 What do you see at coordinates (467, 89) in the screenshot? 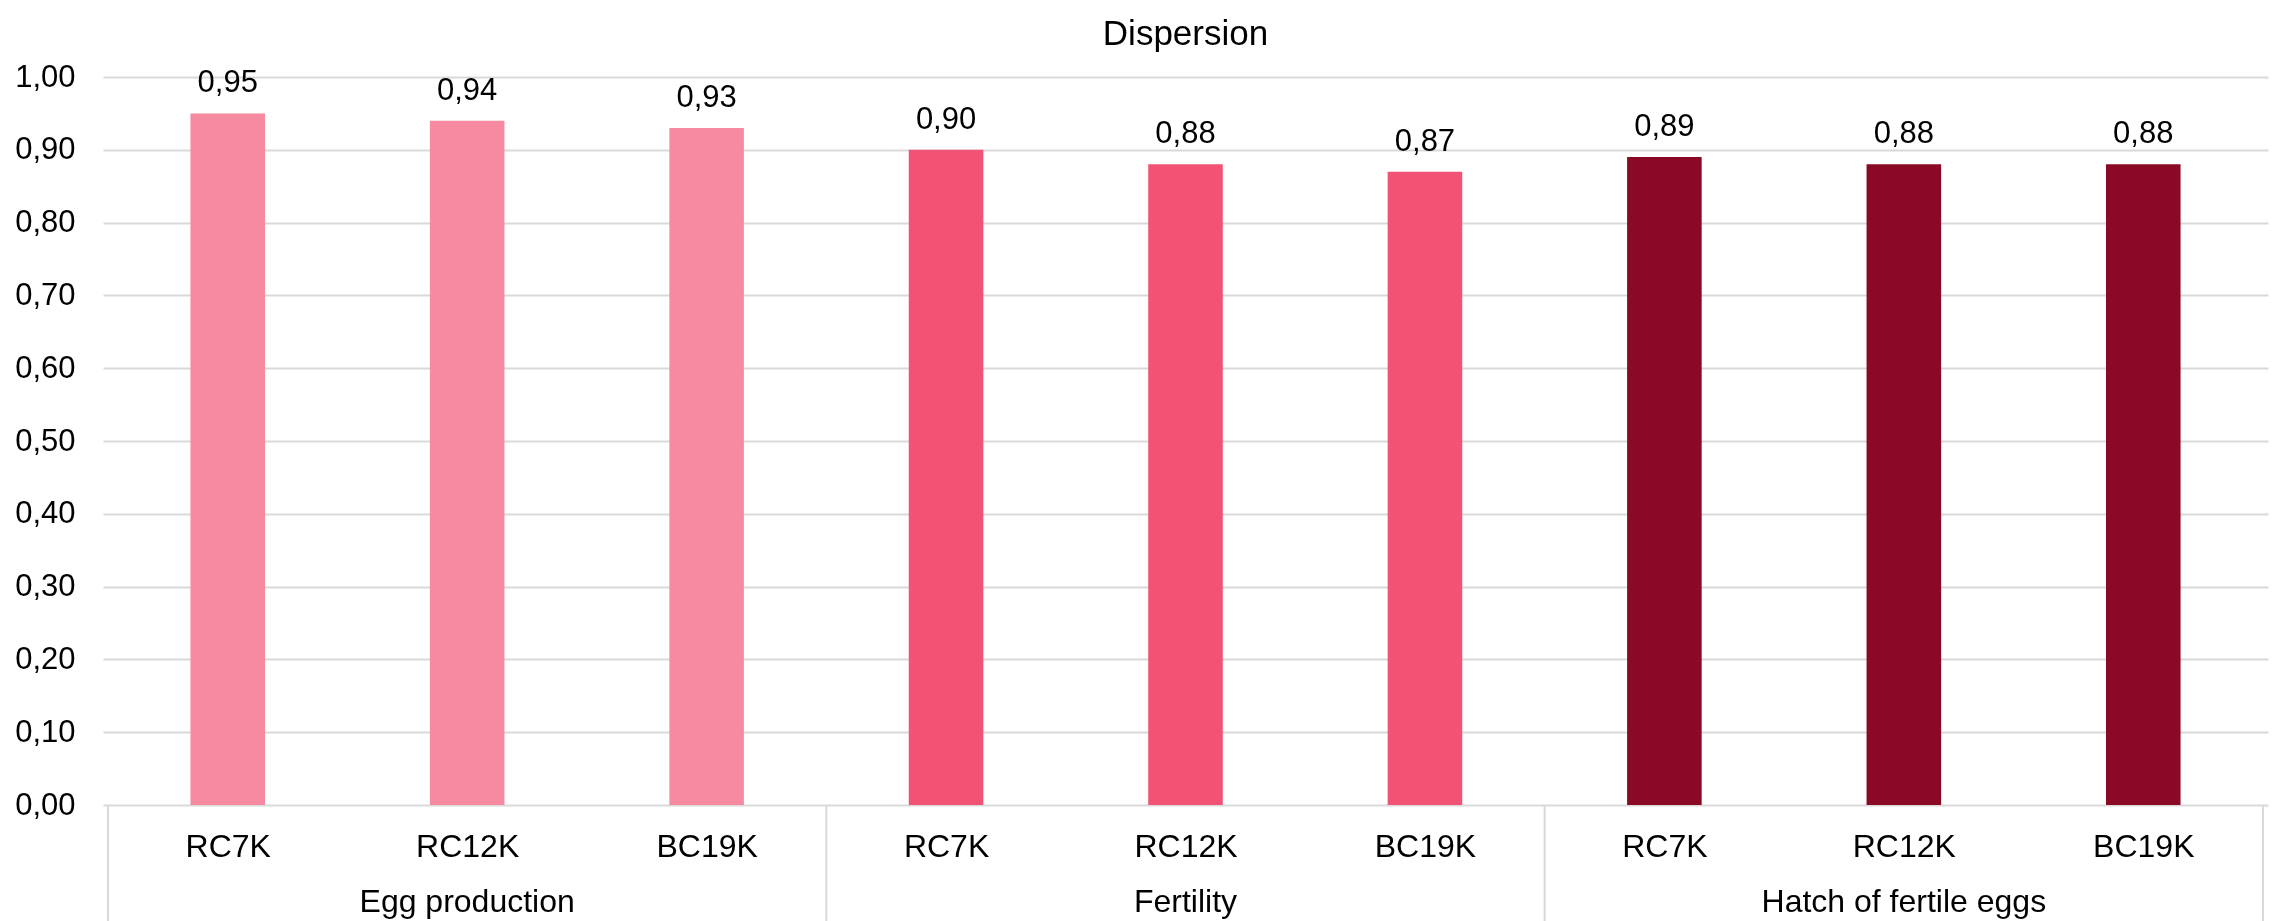
I see `data-label: 0,94` at bounding box center [467, 89].